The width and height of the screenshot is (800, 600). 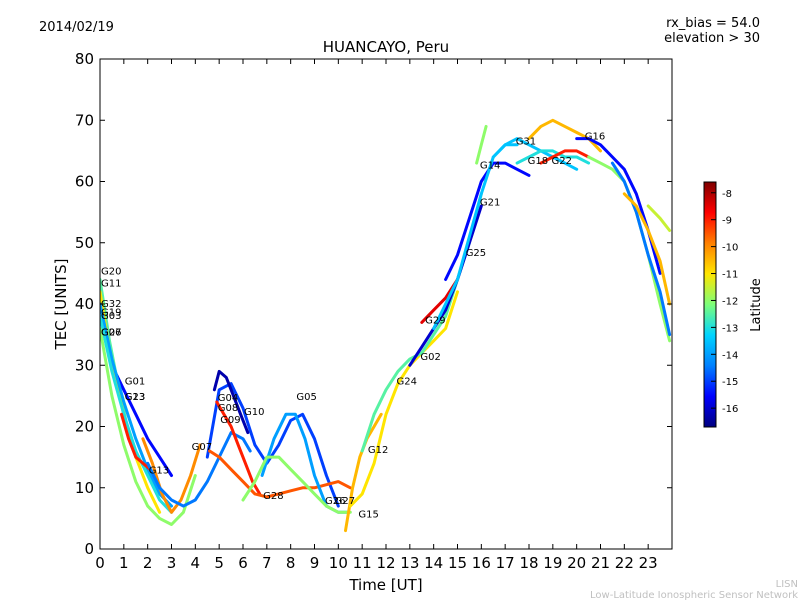 I want to click on y-tick-label: 30, so click(x=84, y=365).